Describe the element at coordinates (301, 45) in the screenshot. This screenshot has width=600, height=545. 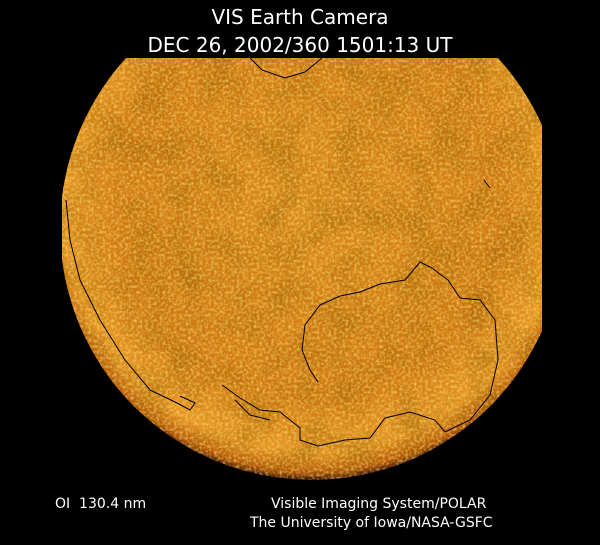
I see `timestamp: DEC 26, 2002/360 1501:13 UT` at that location.